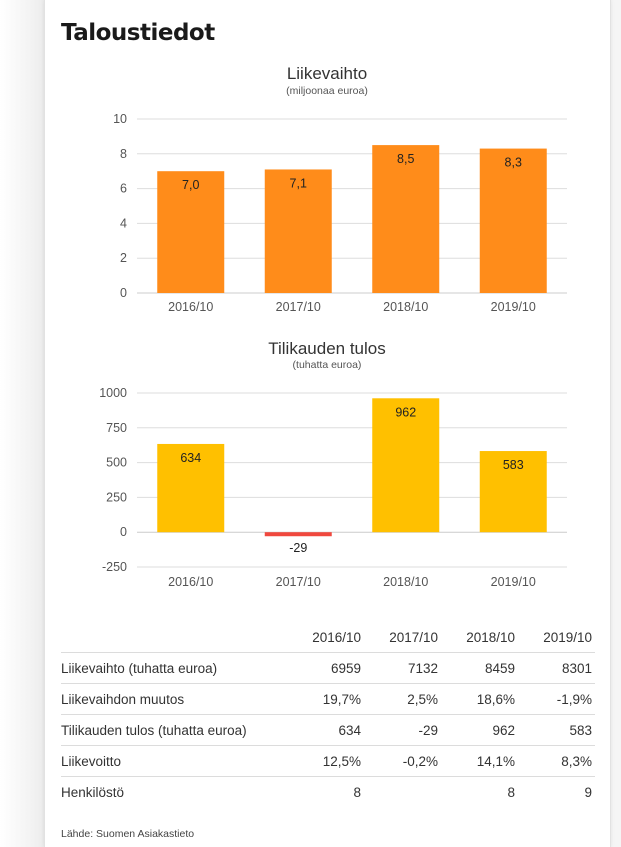 This screenshot has width=621, height=847. What do you see at coordinates (413, 637) in the screenshot?
I see `table-header-cell: 2017/10` at bounding box center [413, 637].